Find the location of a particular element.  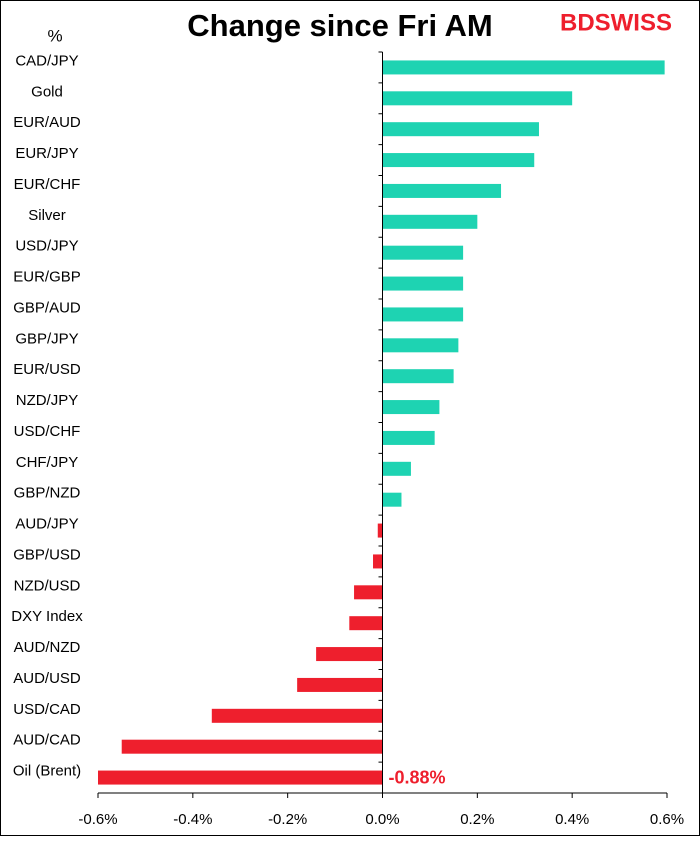

x-tick-label: -0.4% is located at coordinates (192, 819).